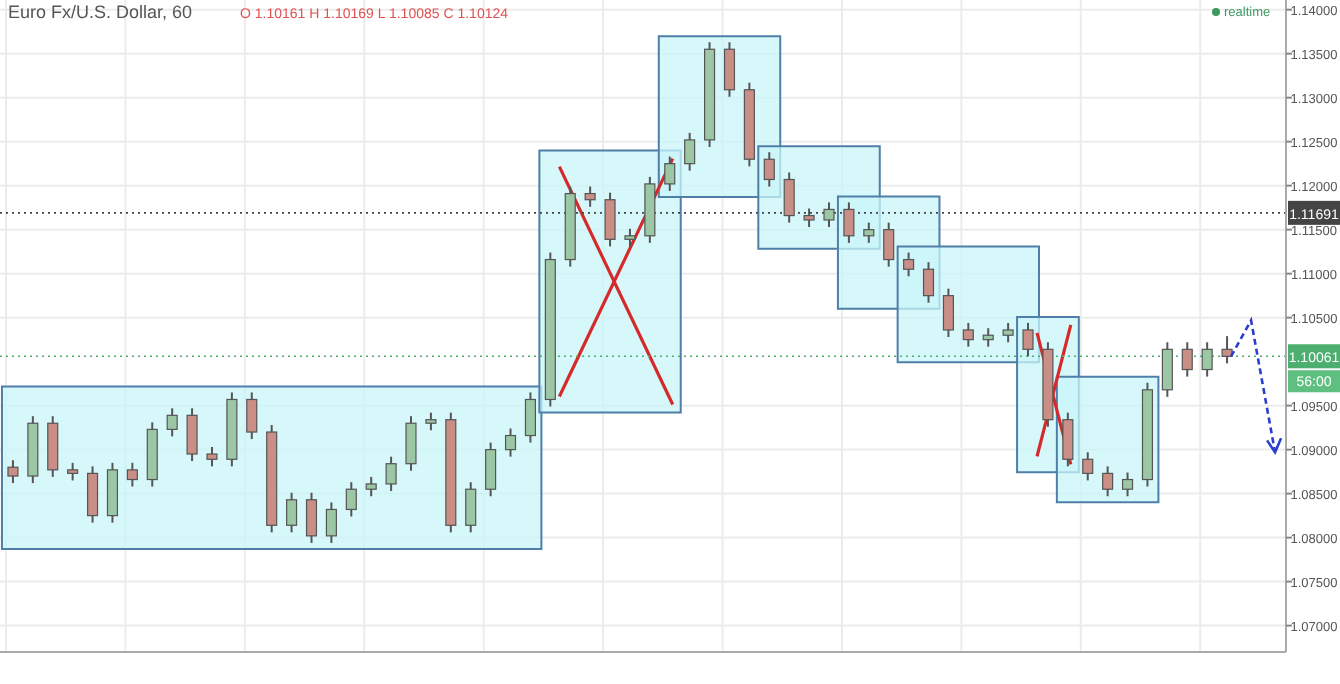  I want to click on chart-title: Euro Fx/U.S. Dollar, 60, so click(100, 12).